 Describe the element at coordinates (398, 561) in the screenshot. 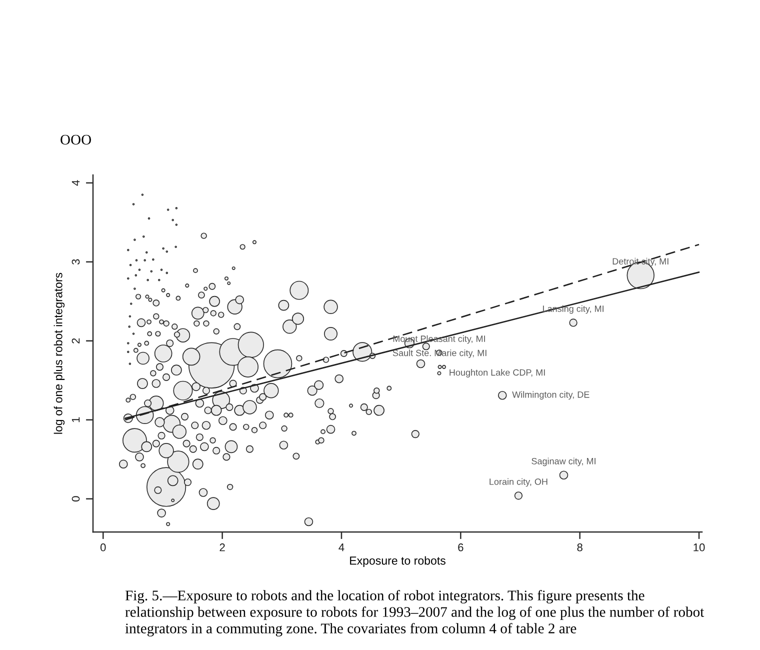

I see `x-axis-title: Exposure to robots` at that location.